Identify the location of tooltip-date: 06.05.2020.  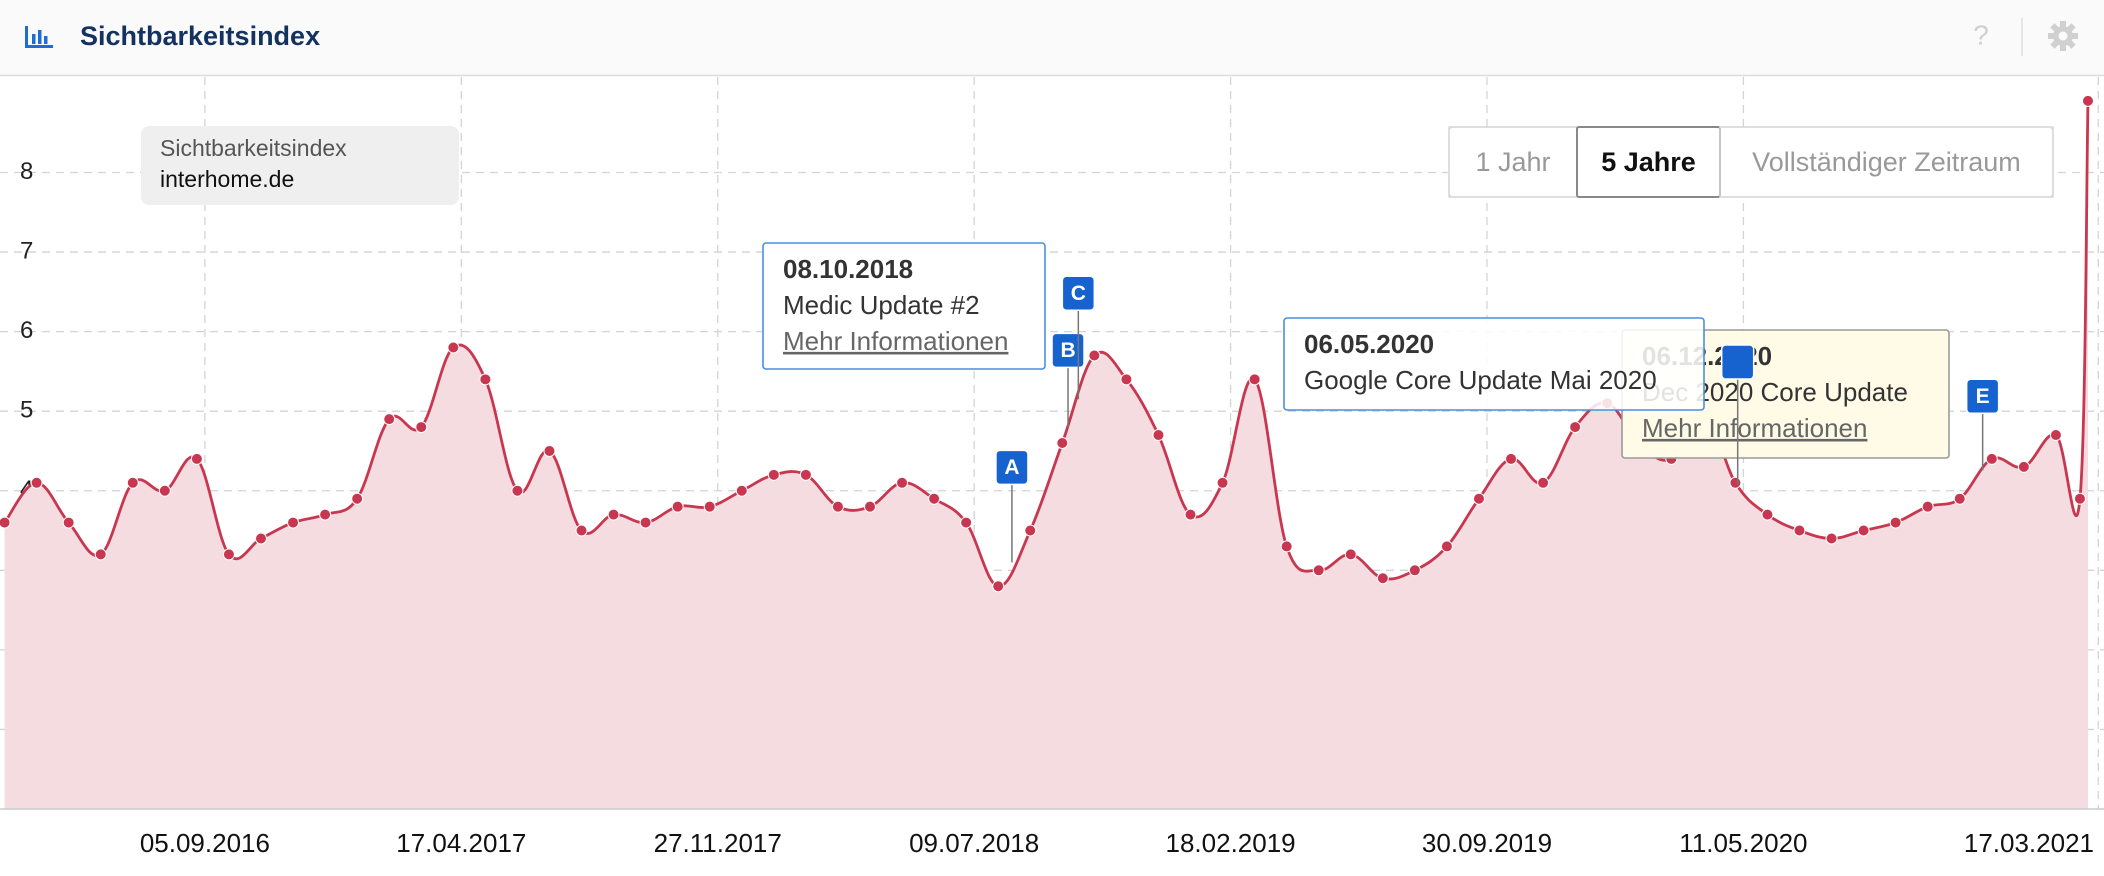
(1369, 344).